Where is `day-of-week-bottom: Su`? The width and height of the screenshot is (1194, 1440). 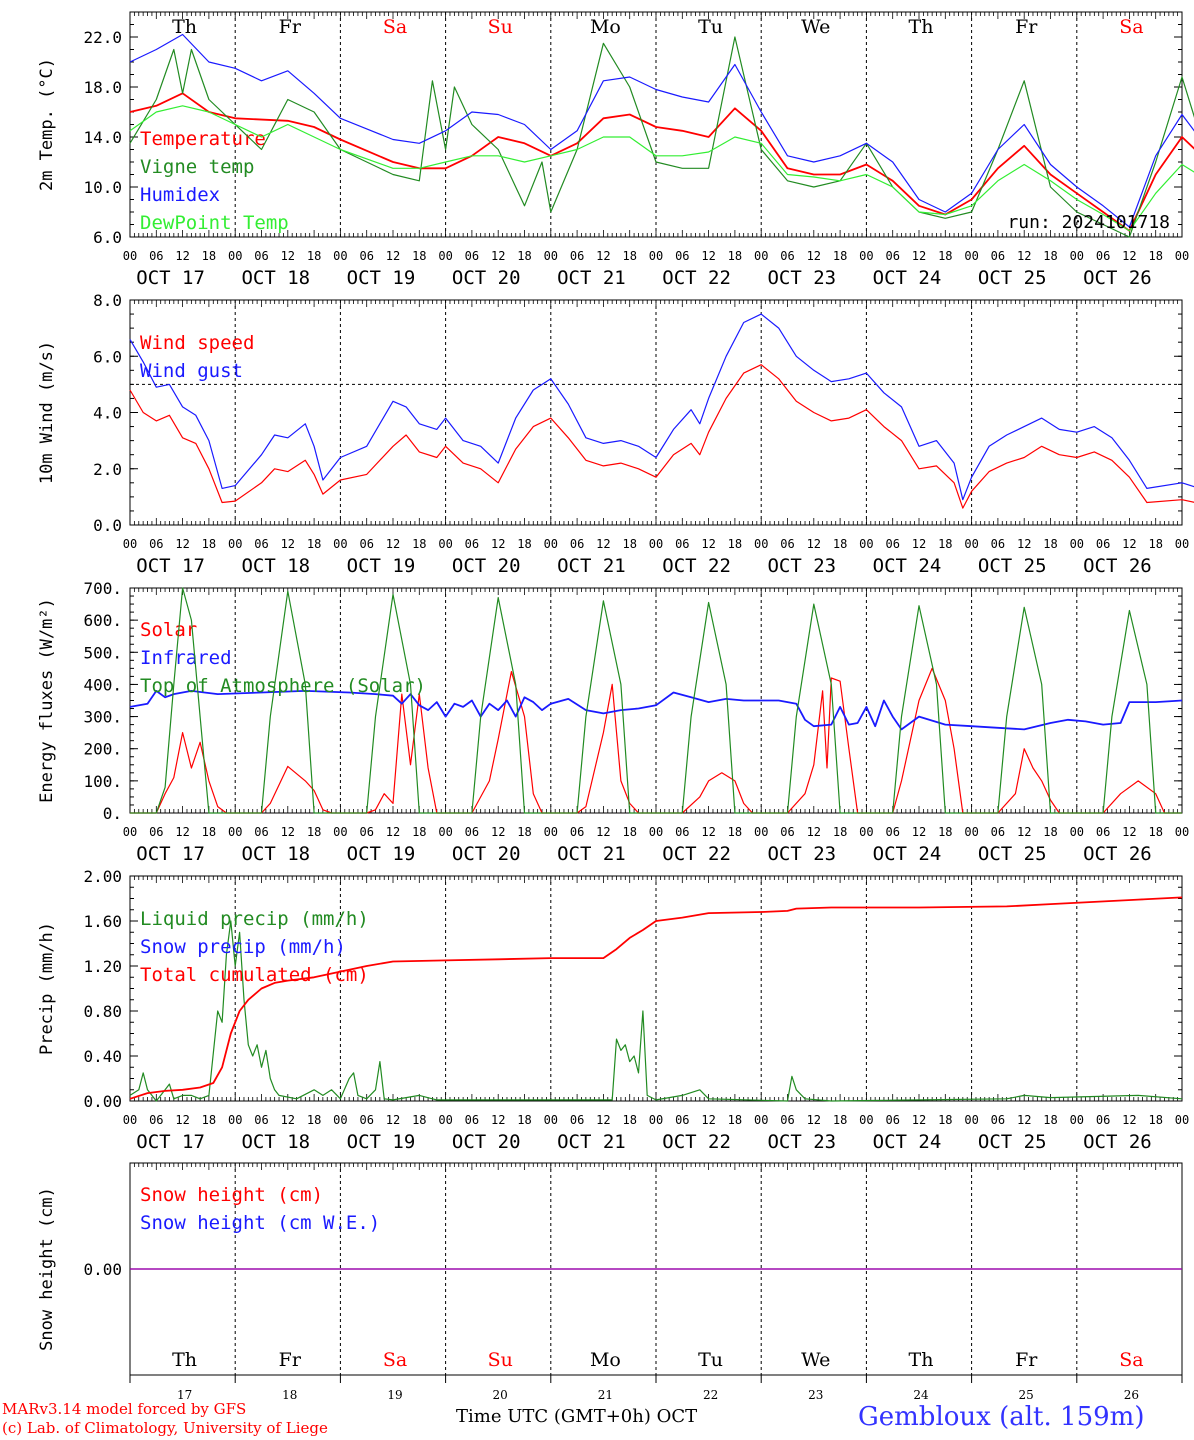
day-of-week-bottom: Su is located at coordinates (500, 1360).